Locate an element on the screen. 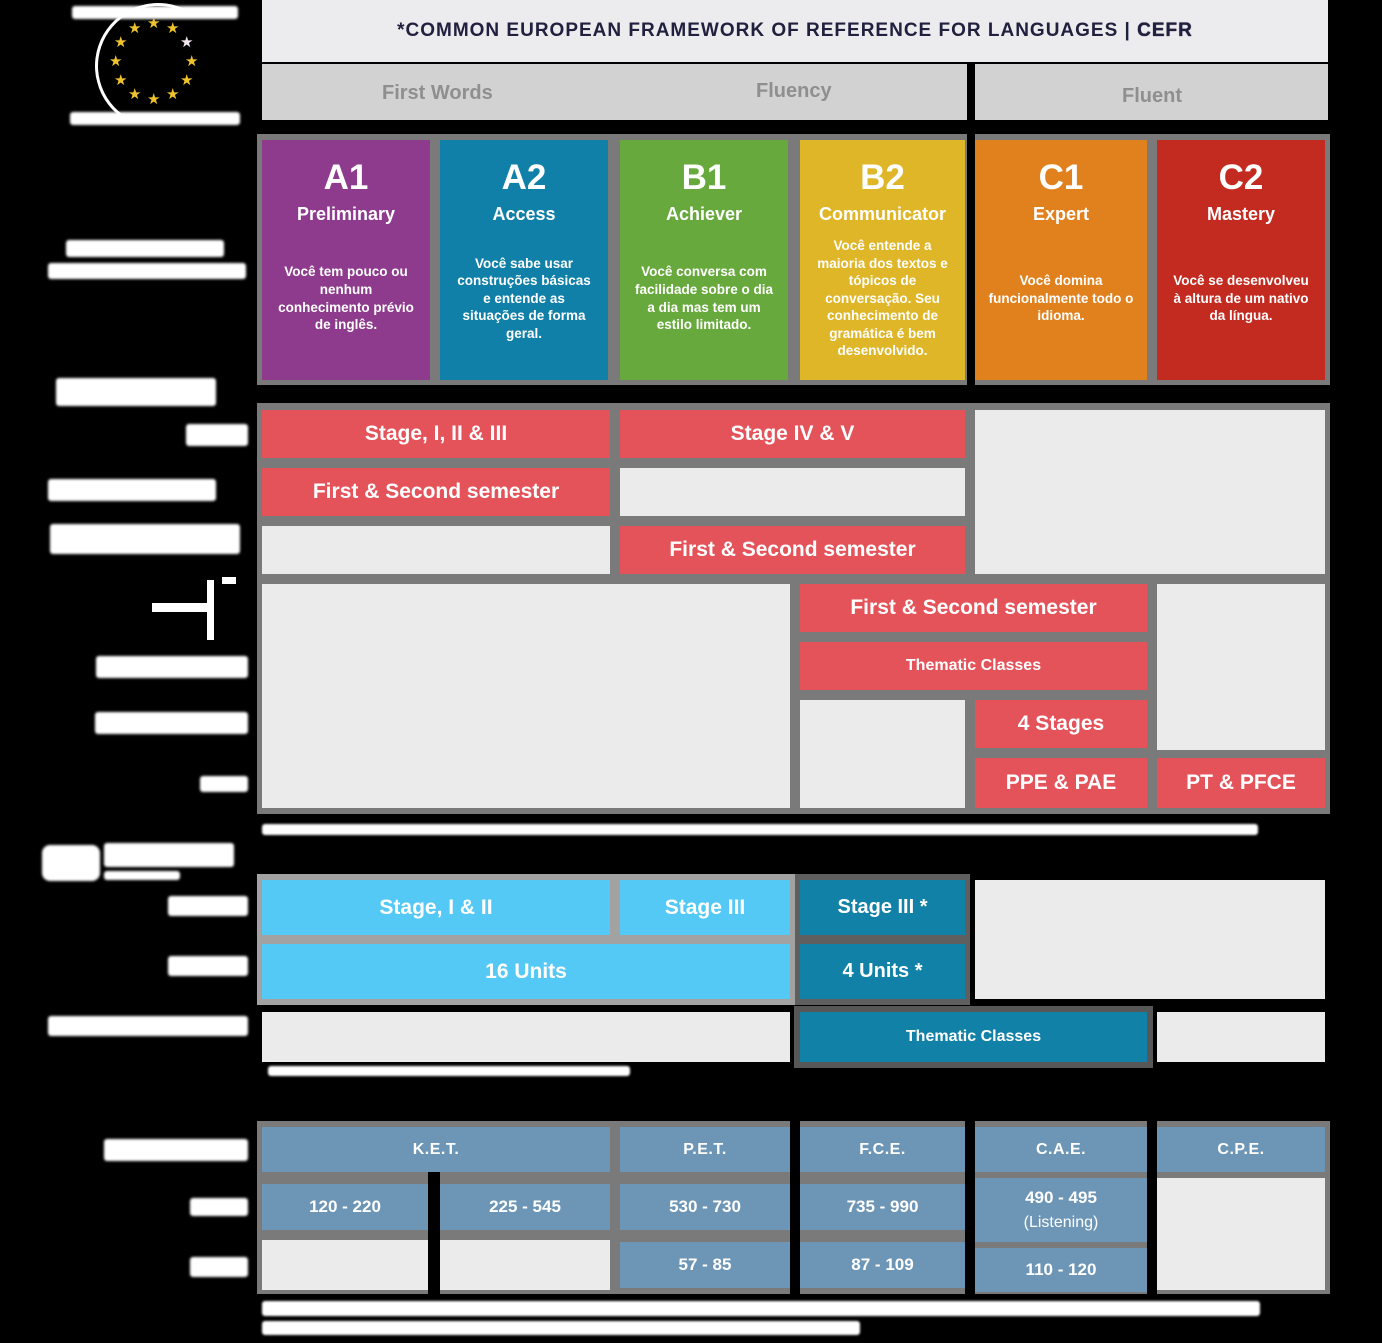 This screenshot has height=1343, width=1382. row-connector-bar is located at coordinates (180, 607).